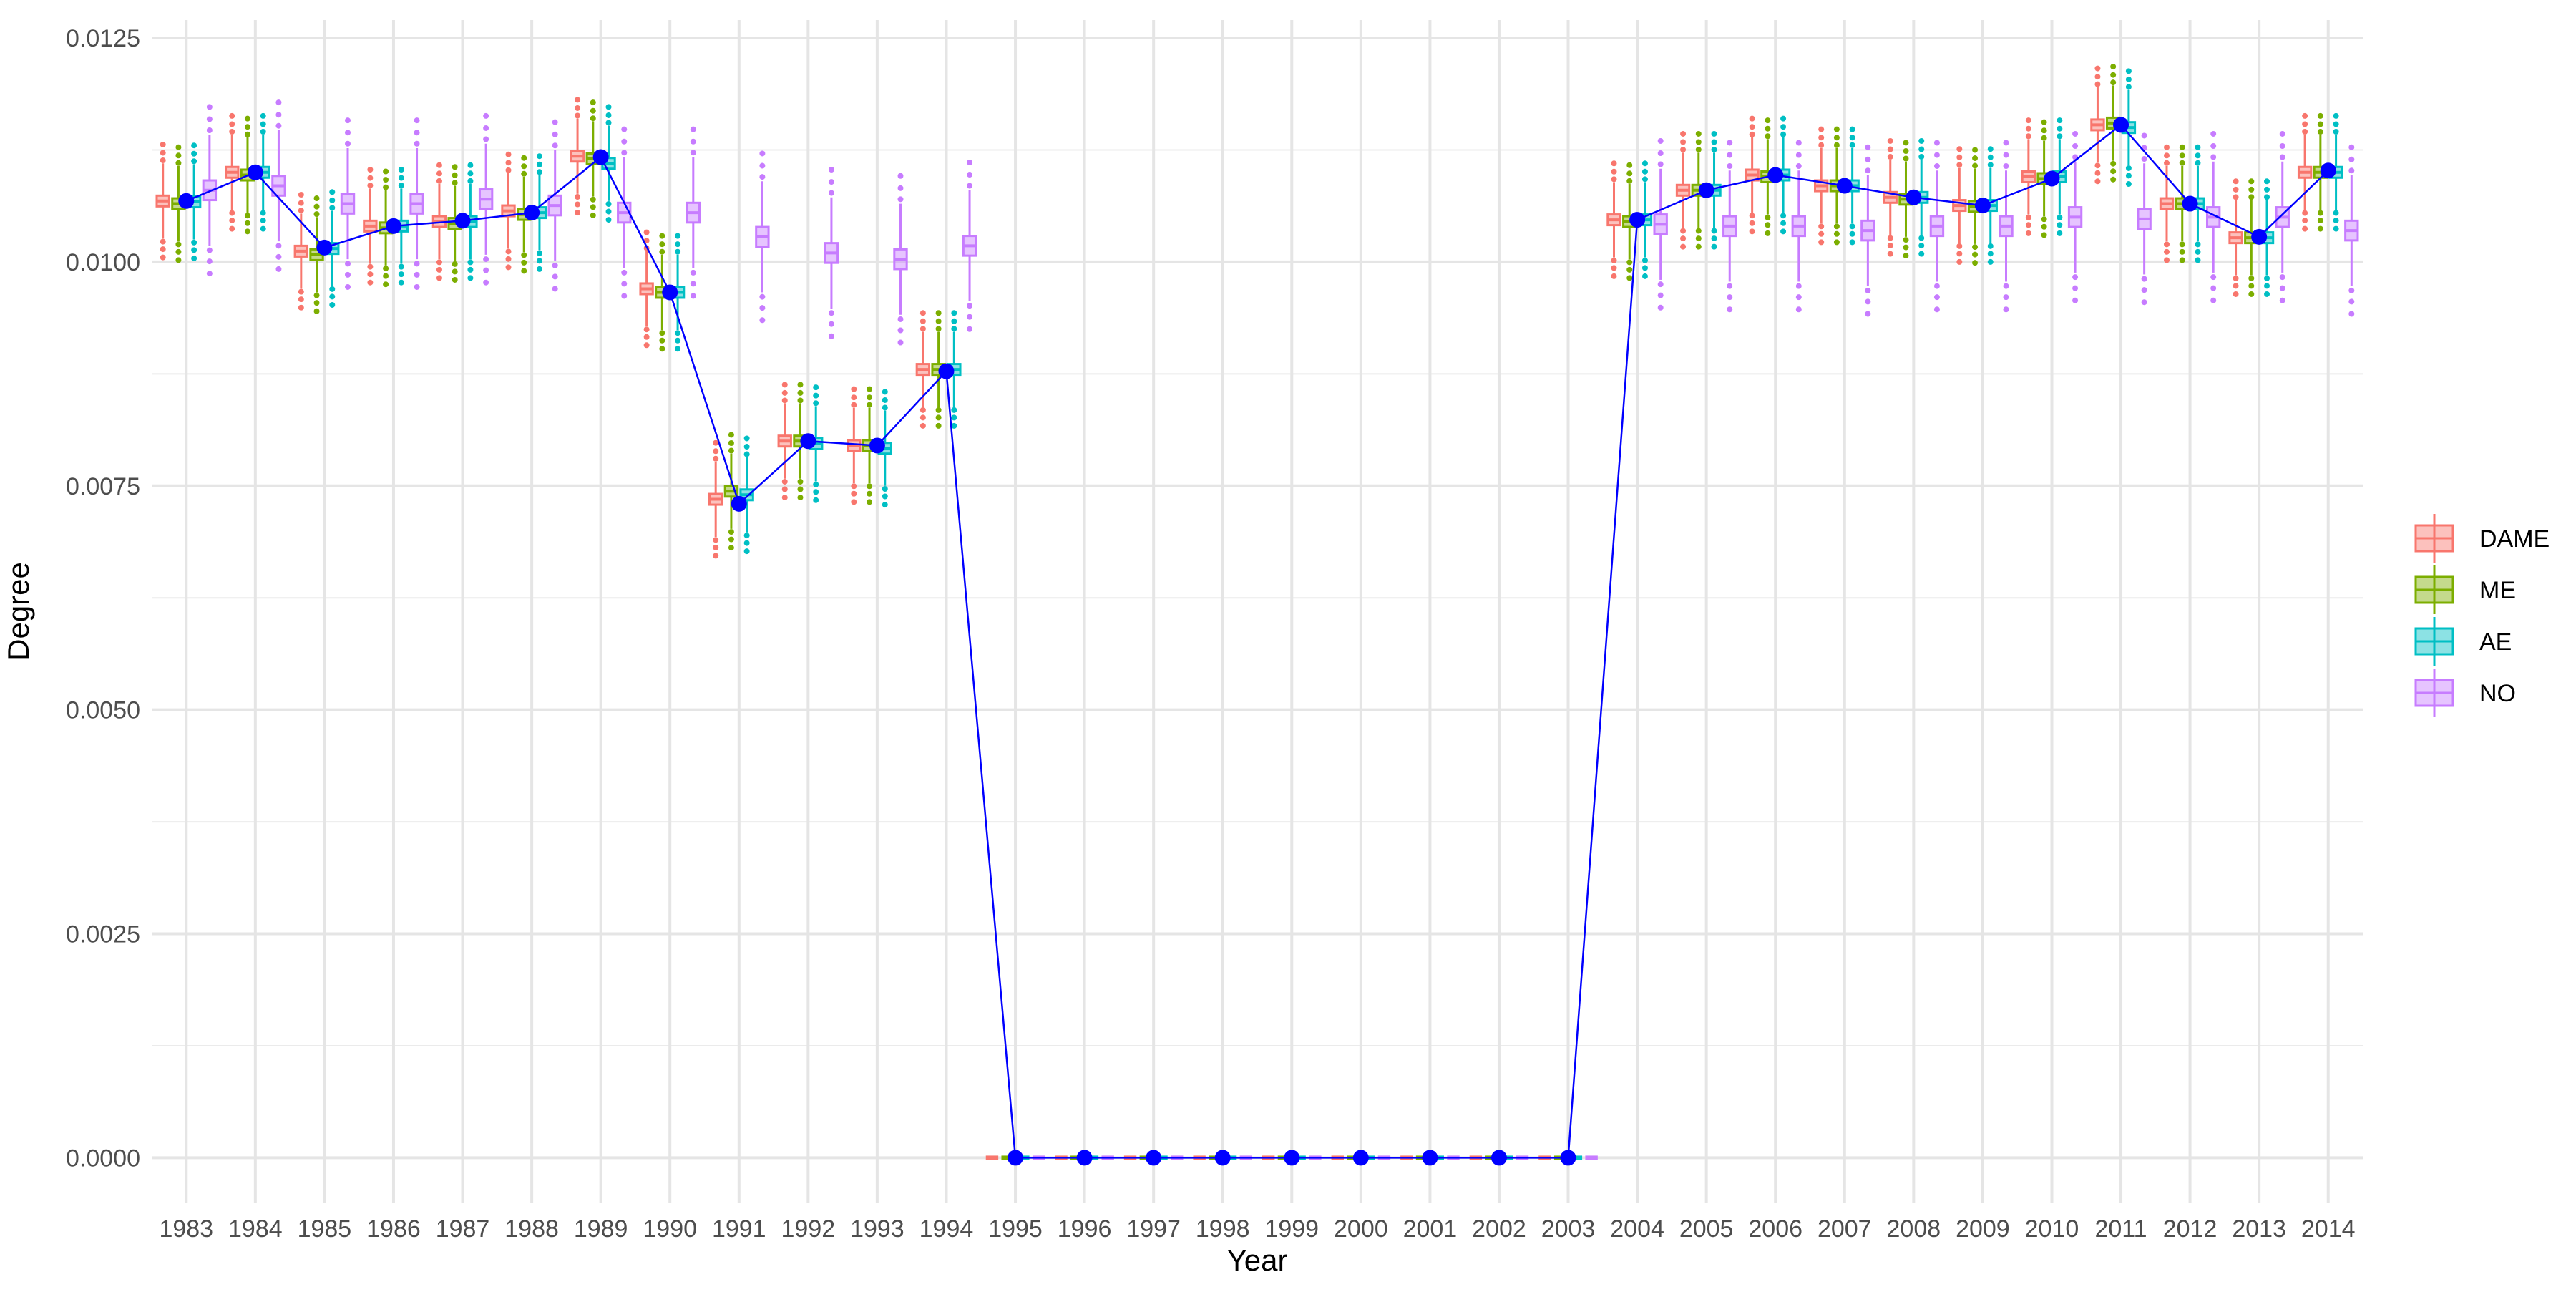 Image resolution: width=2576 pixels, height=1292 pixels. Describe the element at coordinates (18, 611) in the screenshot. I see `y-axis-title: Degree` at that location.